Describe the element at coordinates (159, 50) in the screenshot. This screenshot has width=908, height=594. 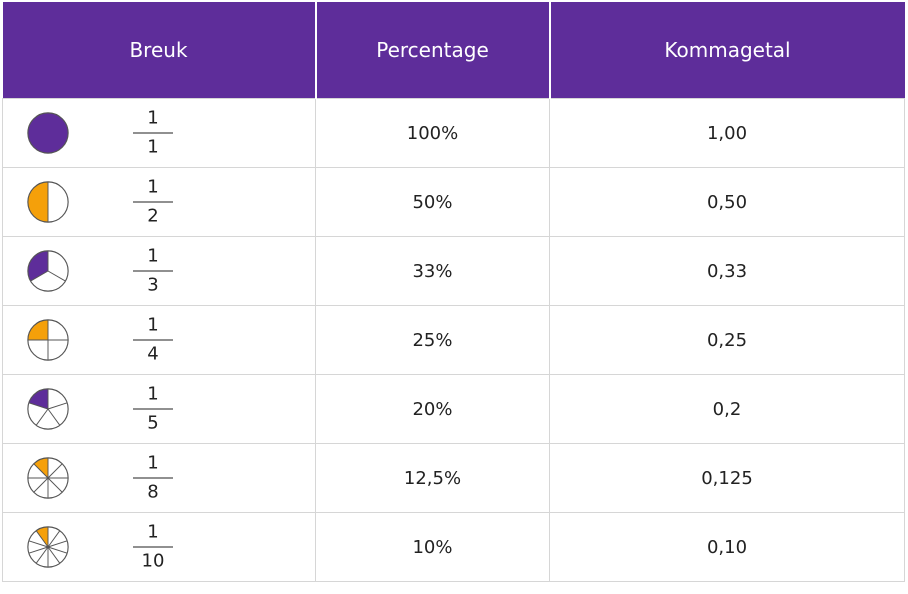
I see `header-breuk: Breuk` at that location.